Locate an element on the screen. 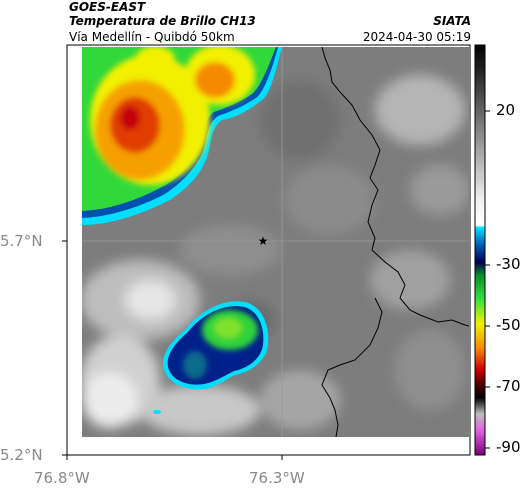 This screenshot has width=526, height=491. colorbar is located at coordinates (480, 250).